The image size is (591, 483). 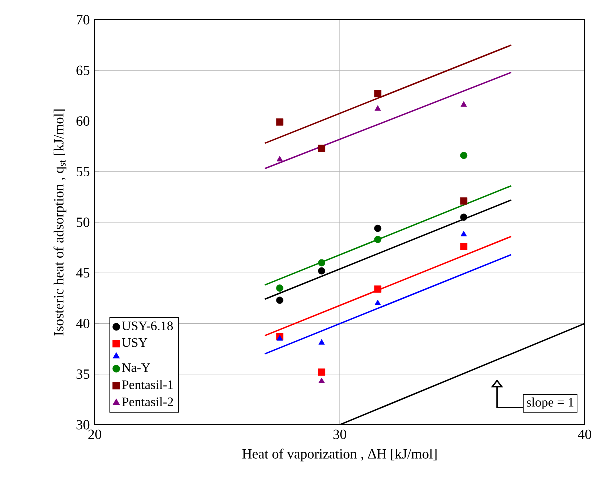 What do you see at coordinates (148, 401) in the screenshot?
I see `legend-label: Pentasil-2` at bounding box center [148, 401].